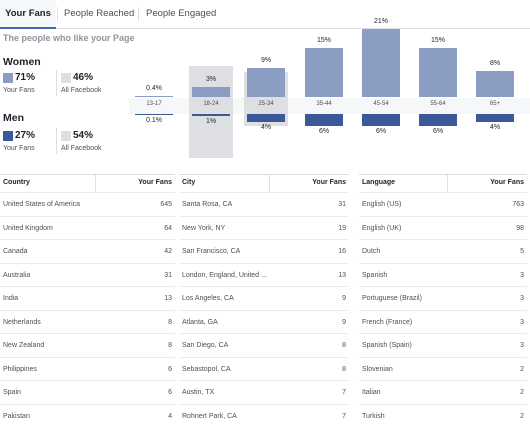 This screenshot has width=530, height=429. I want to click on row-name: New York, NY, so click(204, 228).